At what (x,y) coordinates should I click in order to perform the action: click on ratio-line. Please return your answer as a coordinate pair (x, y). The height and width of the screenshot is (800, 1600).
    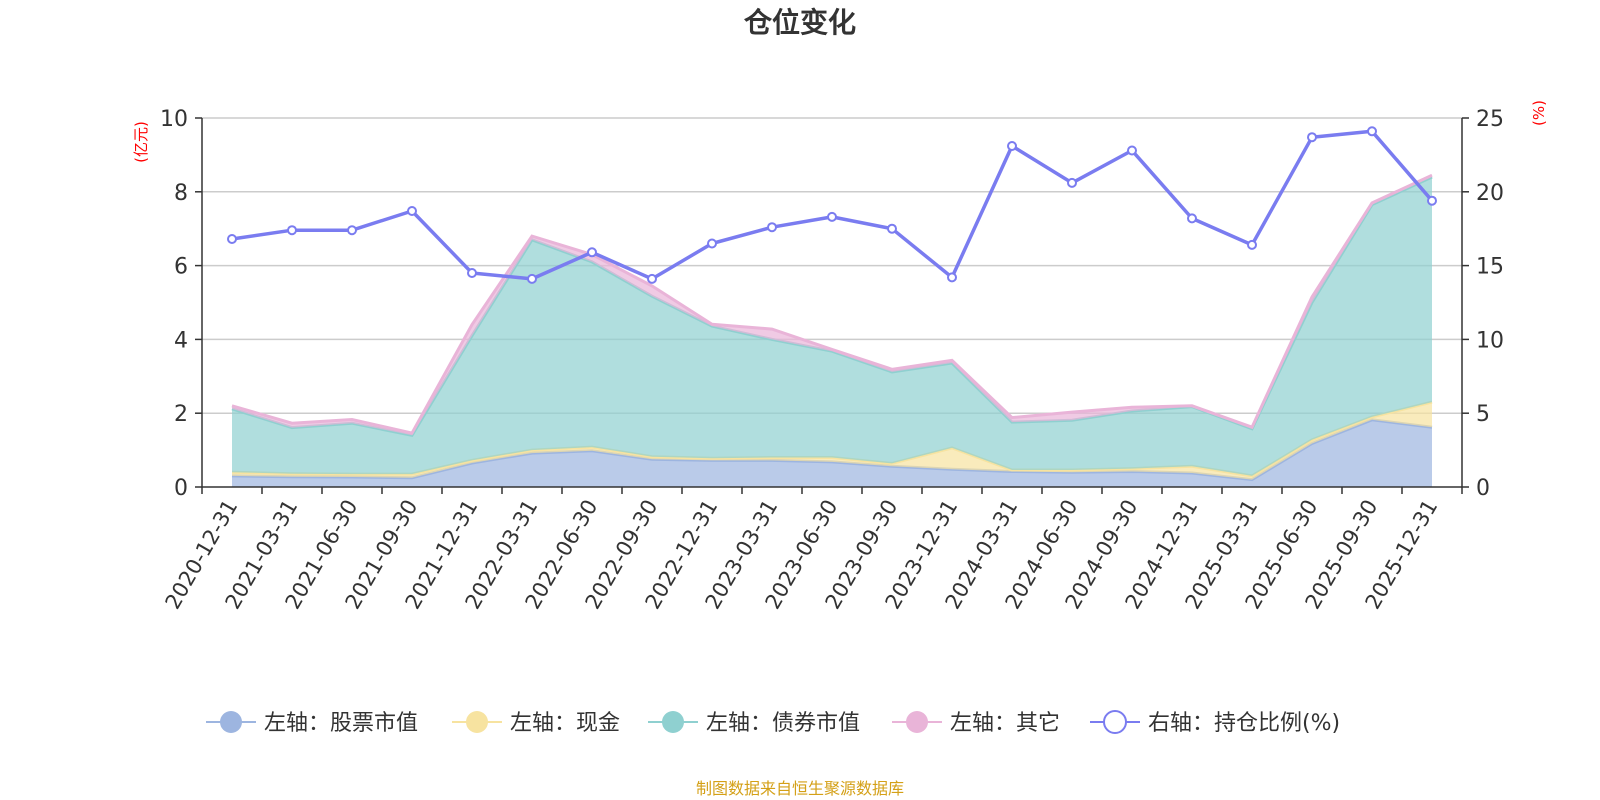
    Looking at the image, I should click on (832, 205).